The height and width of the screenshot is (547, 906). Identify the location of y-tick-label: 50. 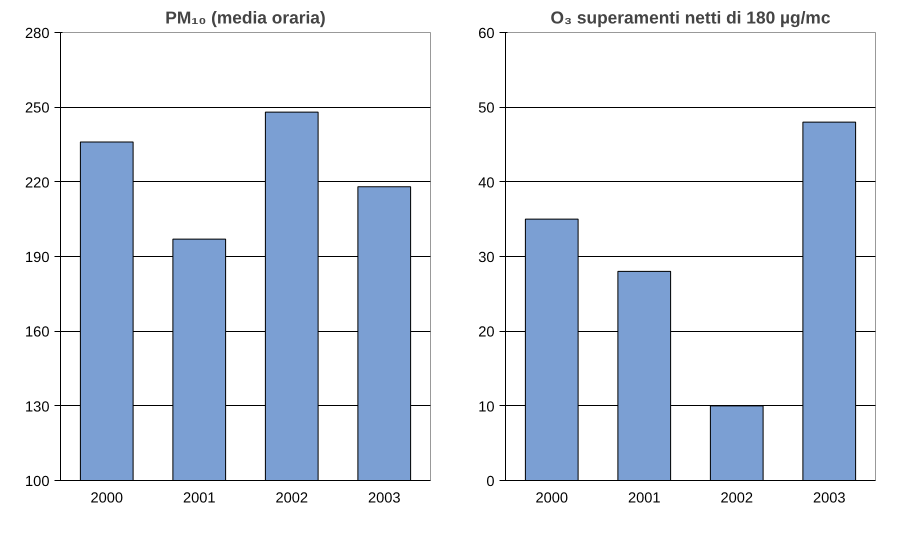
(486, 108).